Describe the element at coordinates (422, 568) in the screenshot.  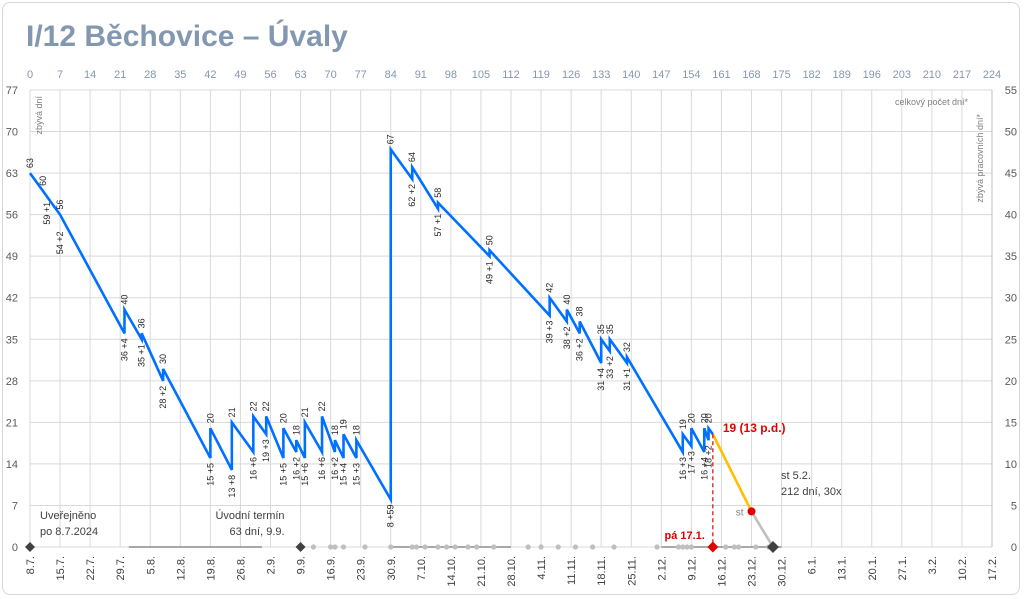
I see `bottom-date-label: 7.10.` at that location.